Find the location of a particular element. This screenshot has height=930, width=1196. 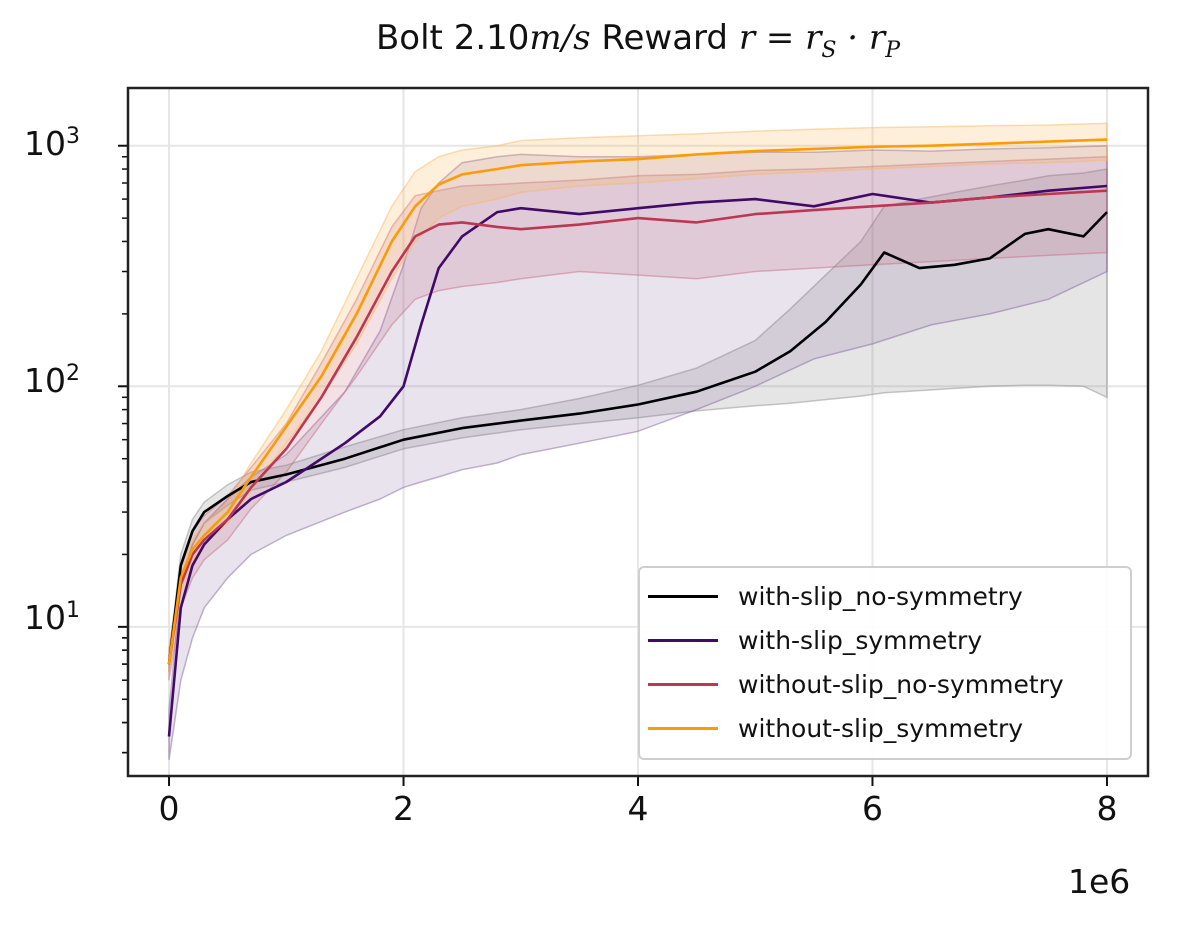

x-tick-label: 0 is located at coordinates (169, 808).